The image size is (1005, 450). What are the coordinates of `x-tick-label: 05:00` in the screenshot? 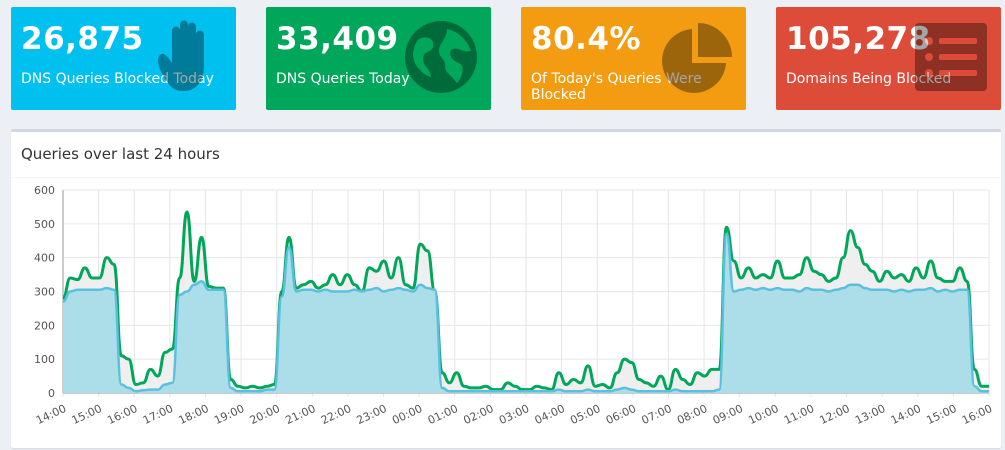 It's located at (585, 414).